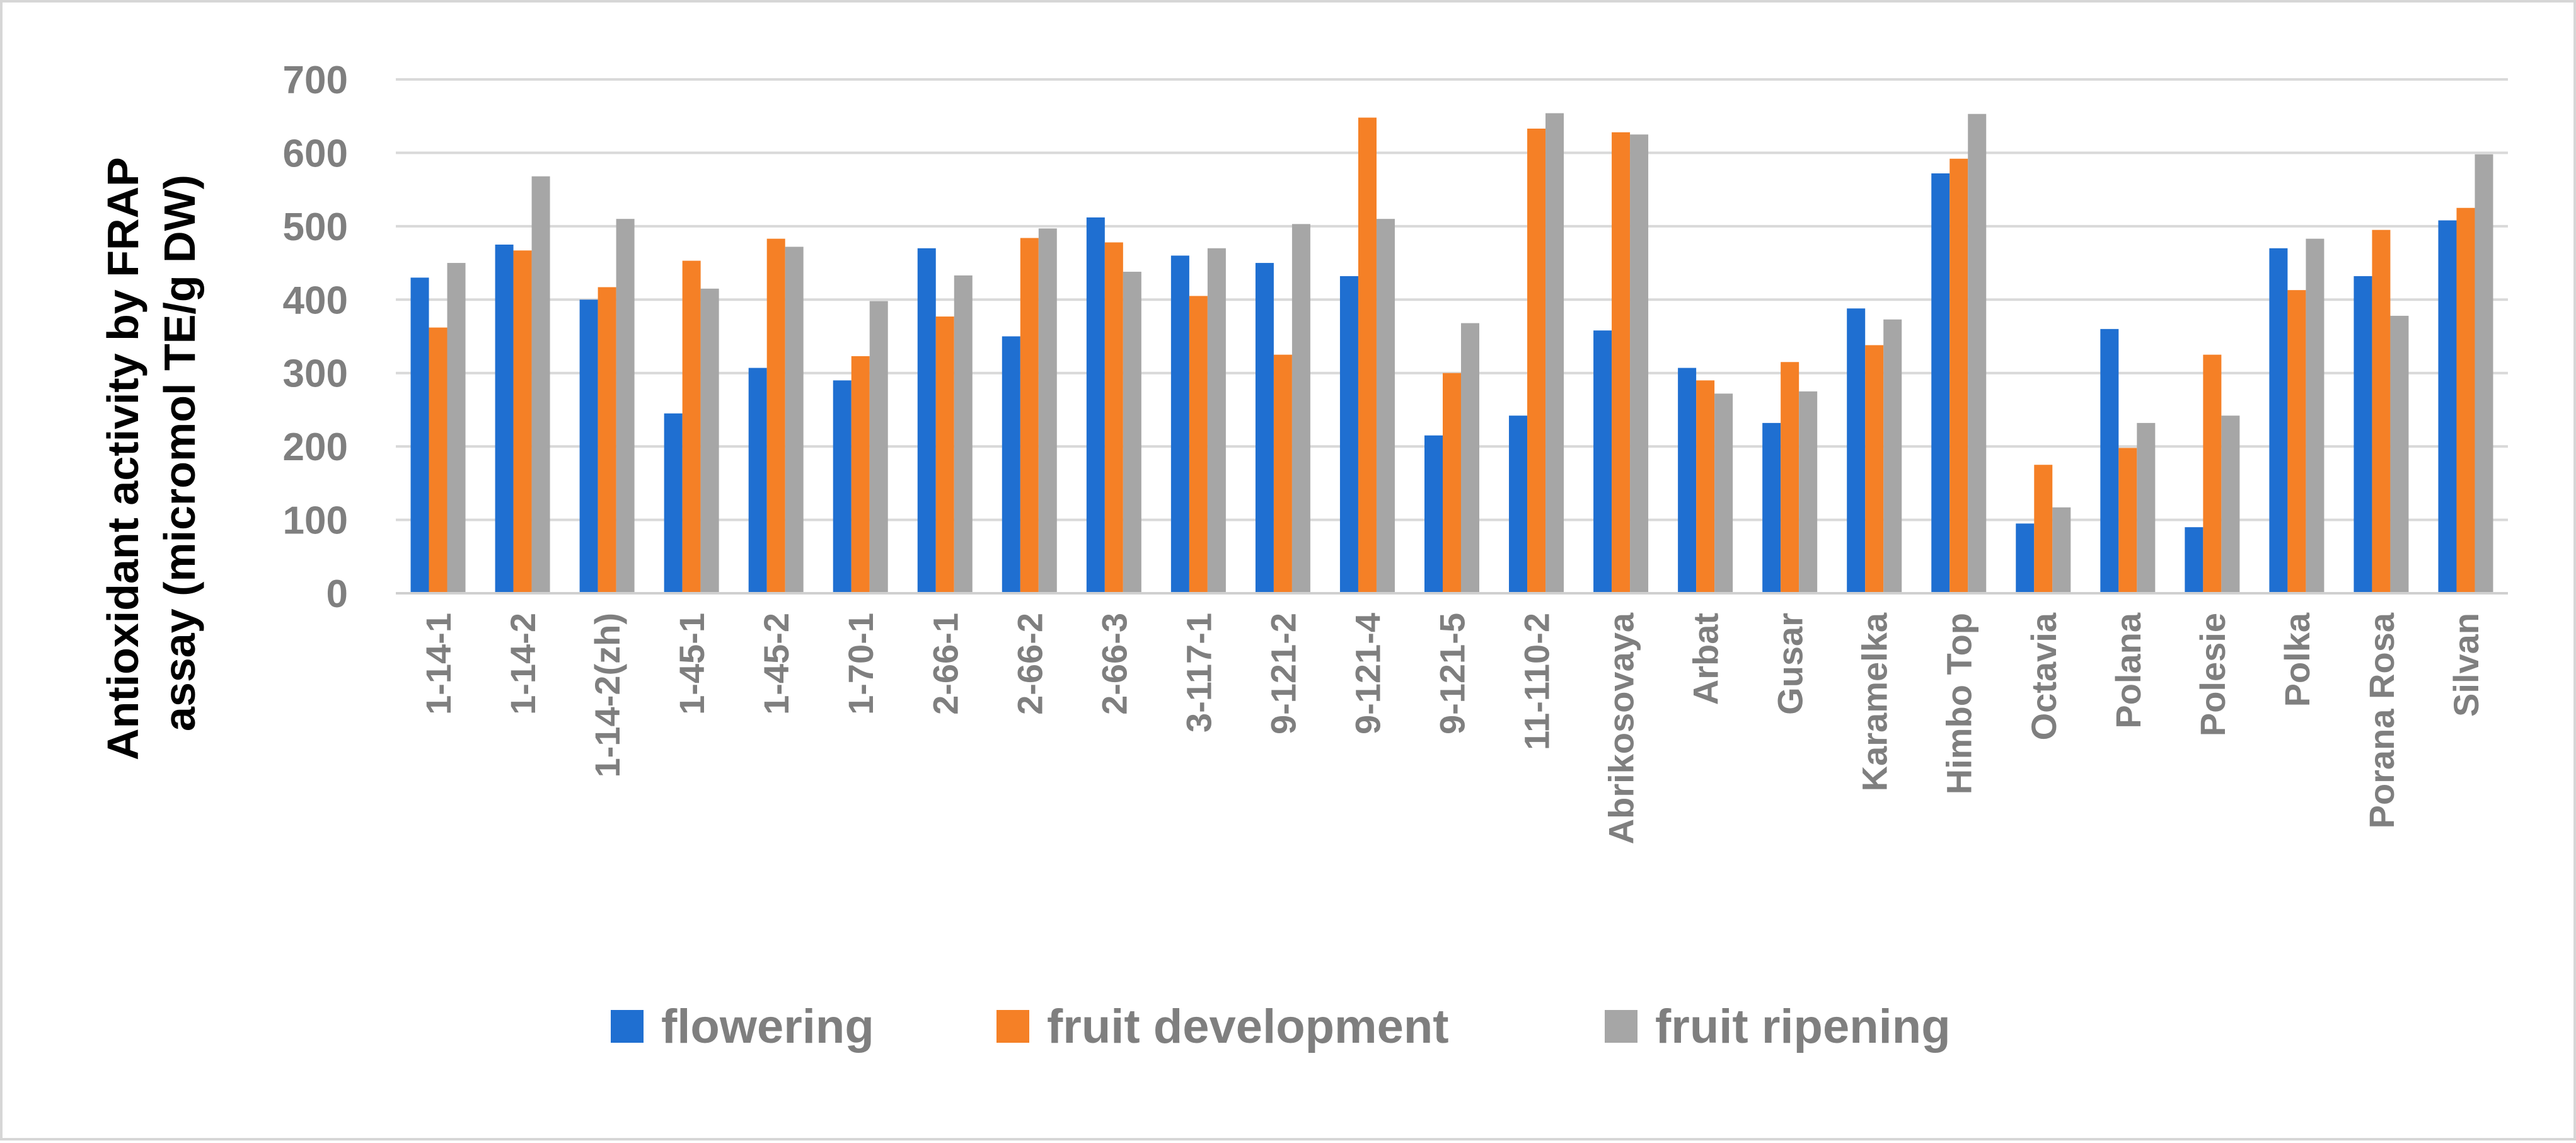  Describe the element at coordinates (1453, 673) in the screenshot. I see `category-label: 9-121-5` at that location.